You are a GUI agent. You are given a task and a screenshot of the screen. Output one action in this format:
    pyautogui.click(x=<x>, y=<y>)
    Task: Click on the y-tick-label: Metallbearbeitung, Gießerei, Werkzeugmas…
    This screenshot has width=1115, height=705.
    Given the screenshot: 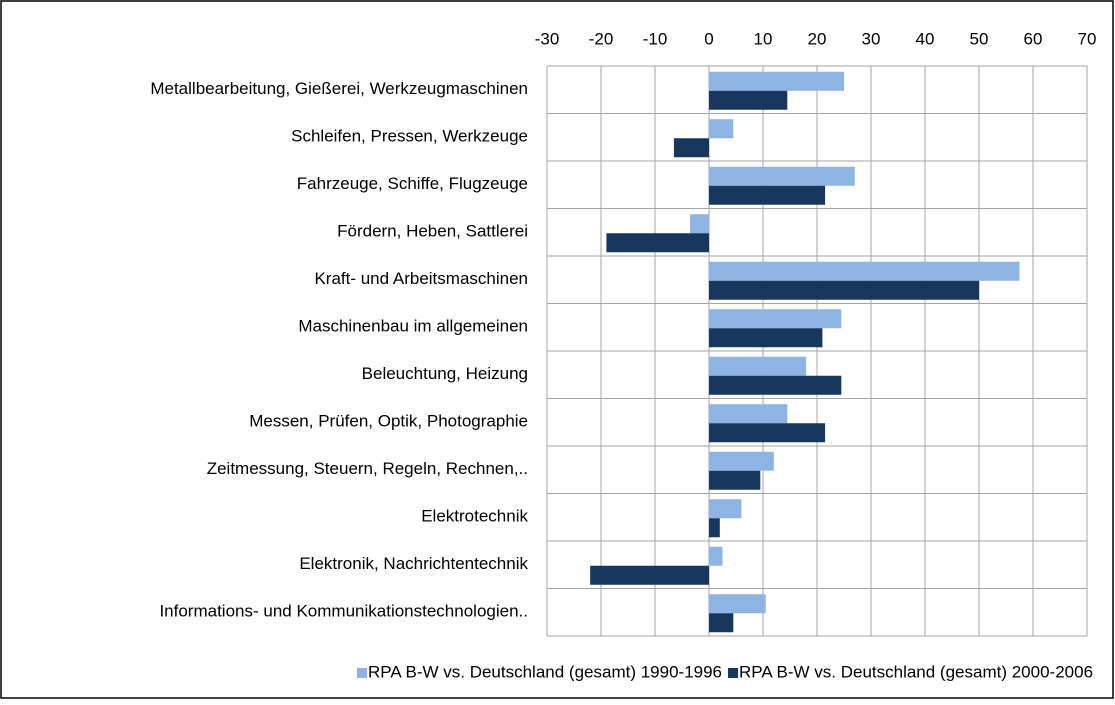 What is the action you would take?
    pyautogui.click(x=339, y=88)
    